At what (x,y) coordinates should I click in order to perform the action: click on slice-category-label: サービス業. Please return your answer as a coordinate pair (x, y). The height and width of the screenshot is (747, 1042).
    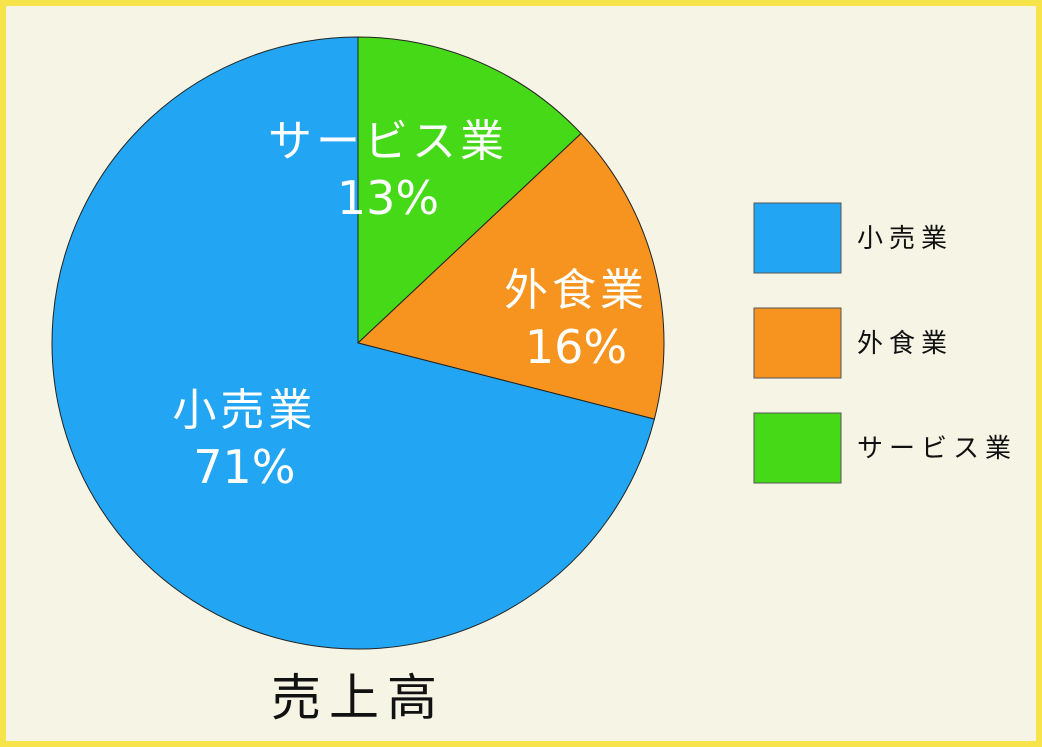
    Looking at the image, I should click on (388, 141).